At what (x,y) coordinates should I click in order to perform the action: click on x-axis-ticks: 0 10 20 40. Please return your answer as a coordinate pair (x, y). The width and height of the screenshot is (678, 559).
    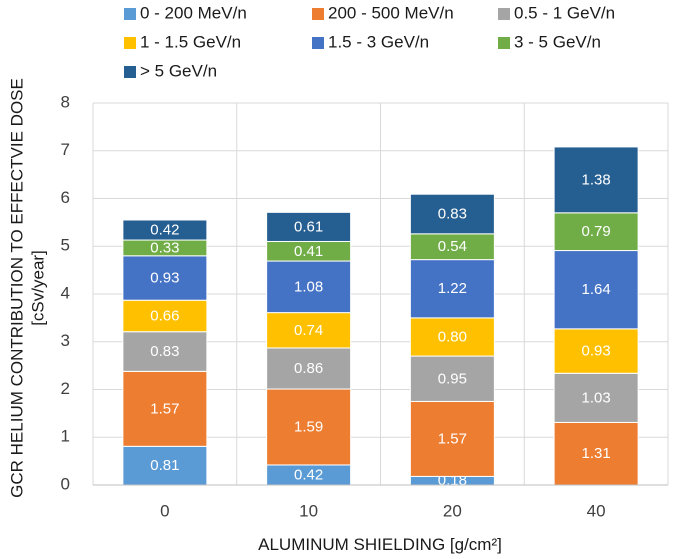
    Looking at the image, I should click on (382, 510).